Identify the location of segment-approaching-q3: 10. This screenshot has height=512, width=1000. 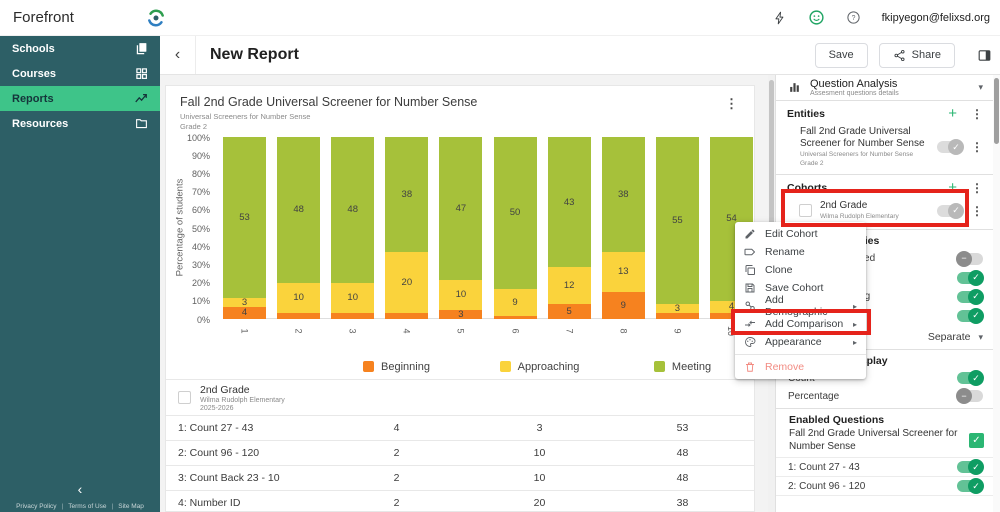
(353, 297).